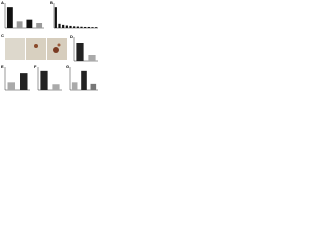 This screenshot has width=320, height=240. I want to click on panel-label: C, so click(2, 35).